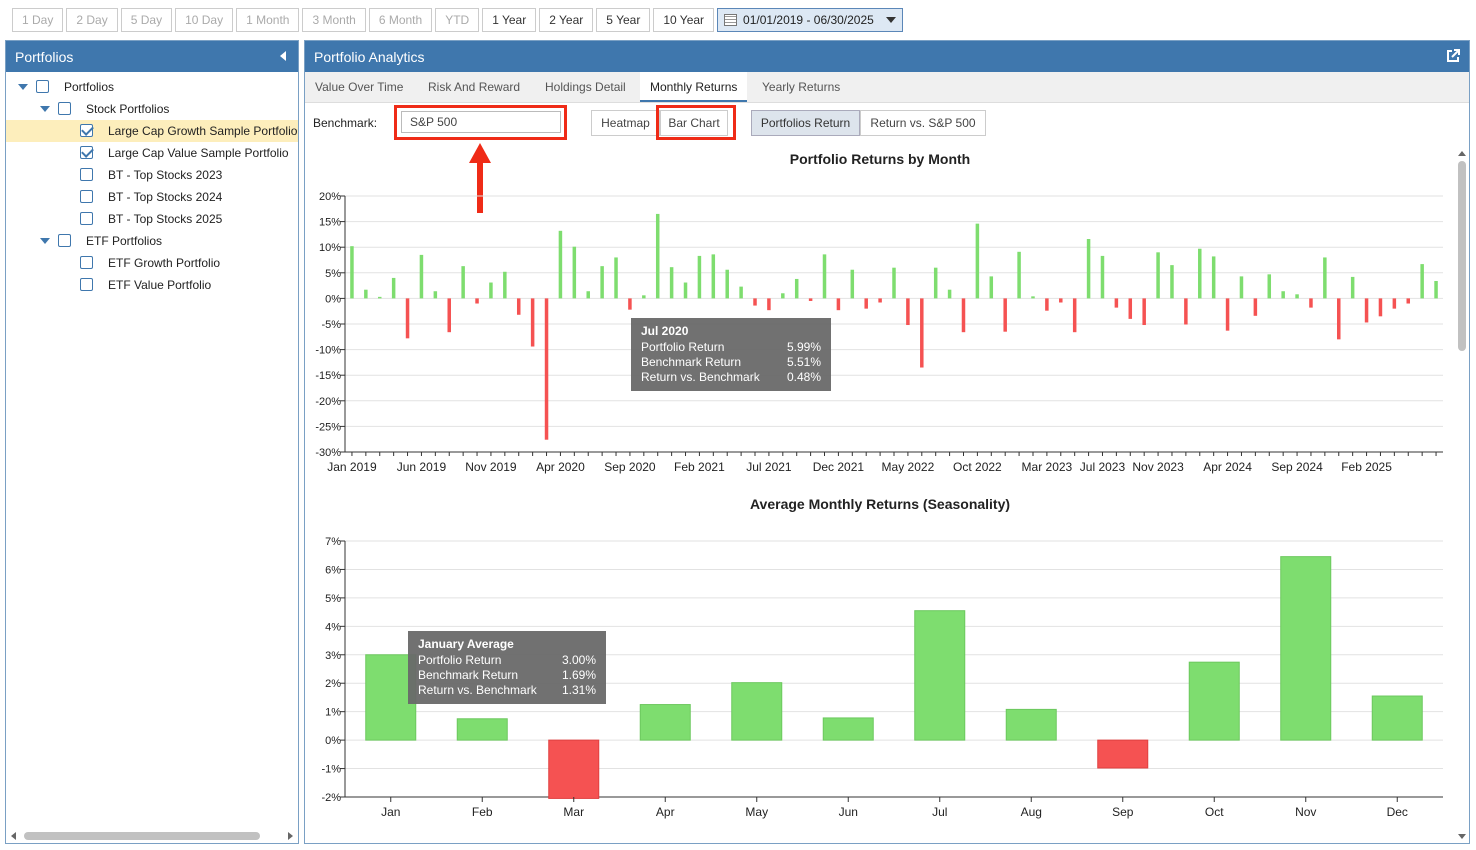  I want to click on x-tick-label: Oct 2022, so click(977, 467).